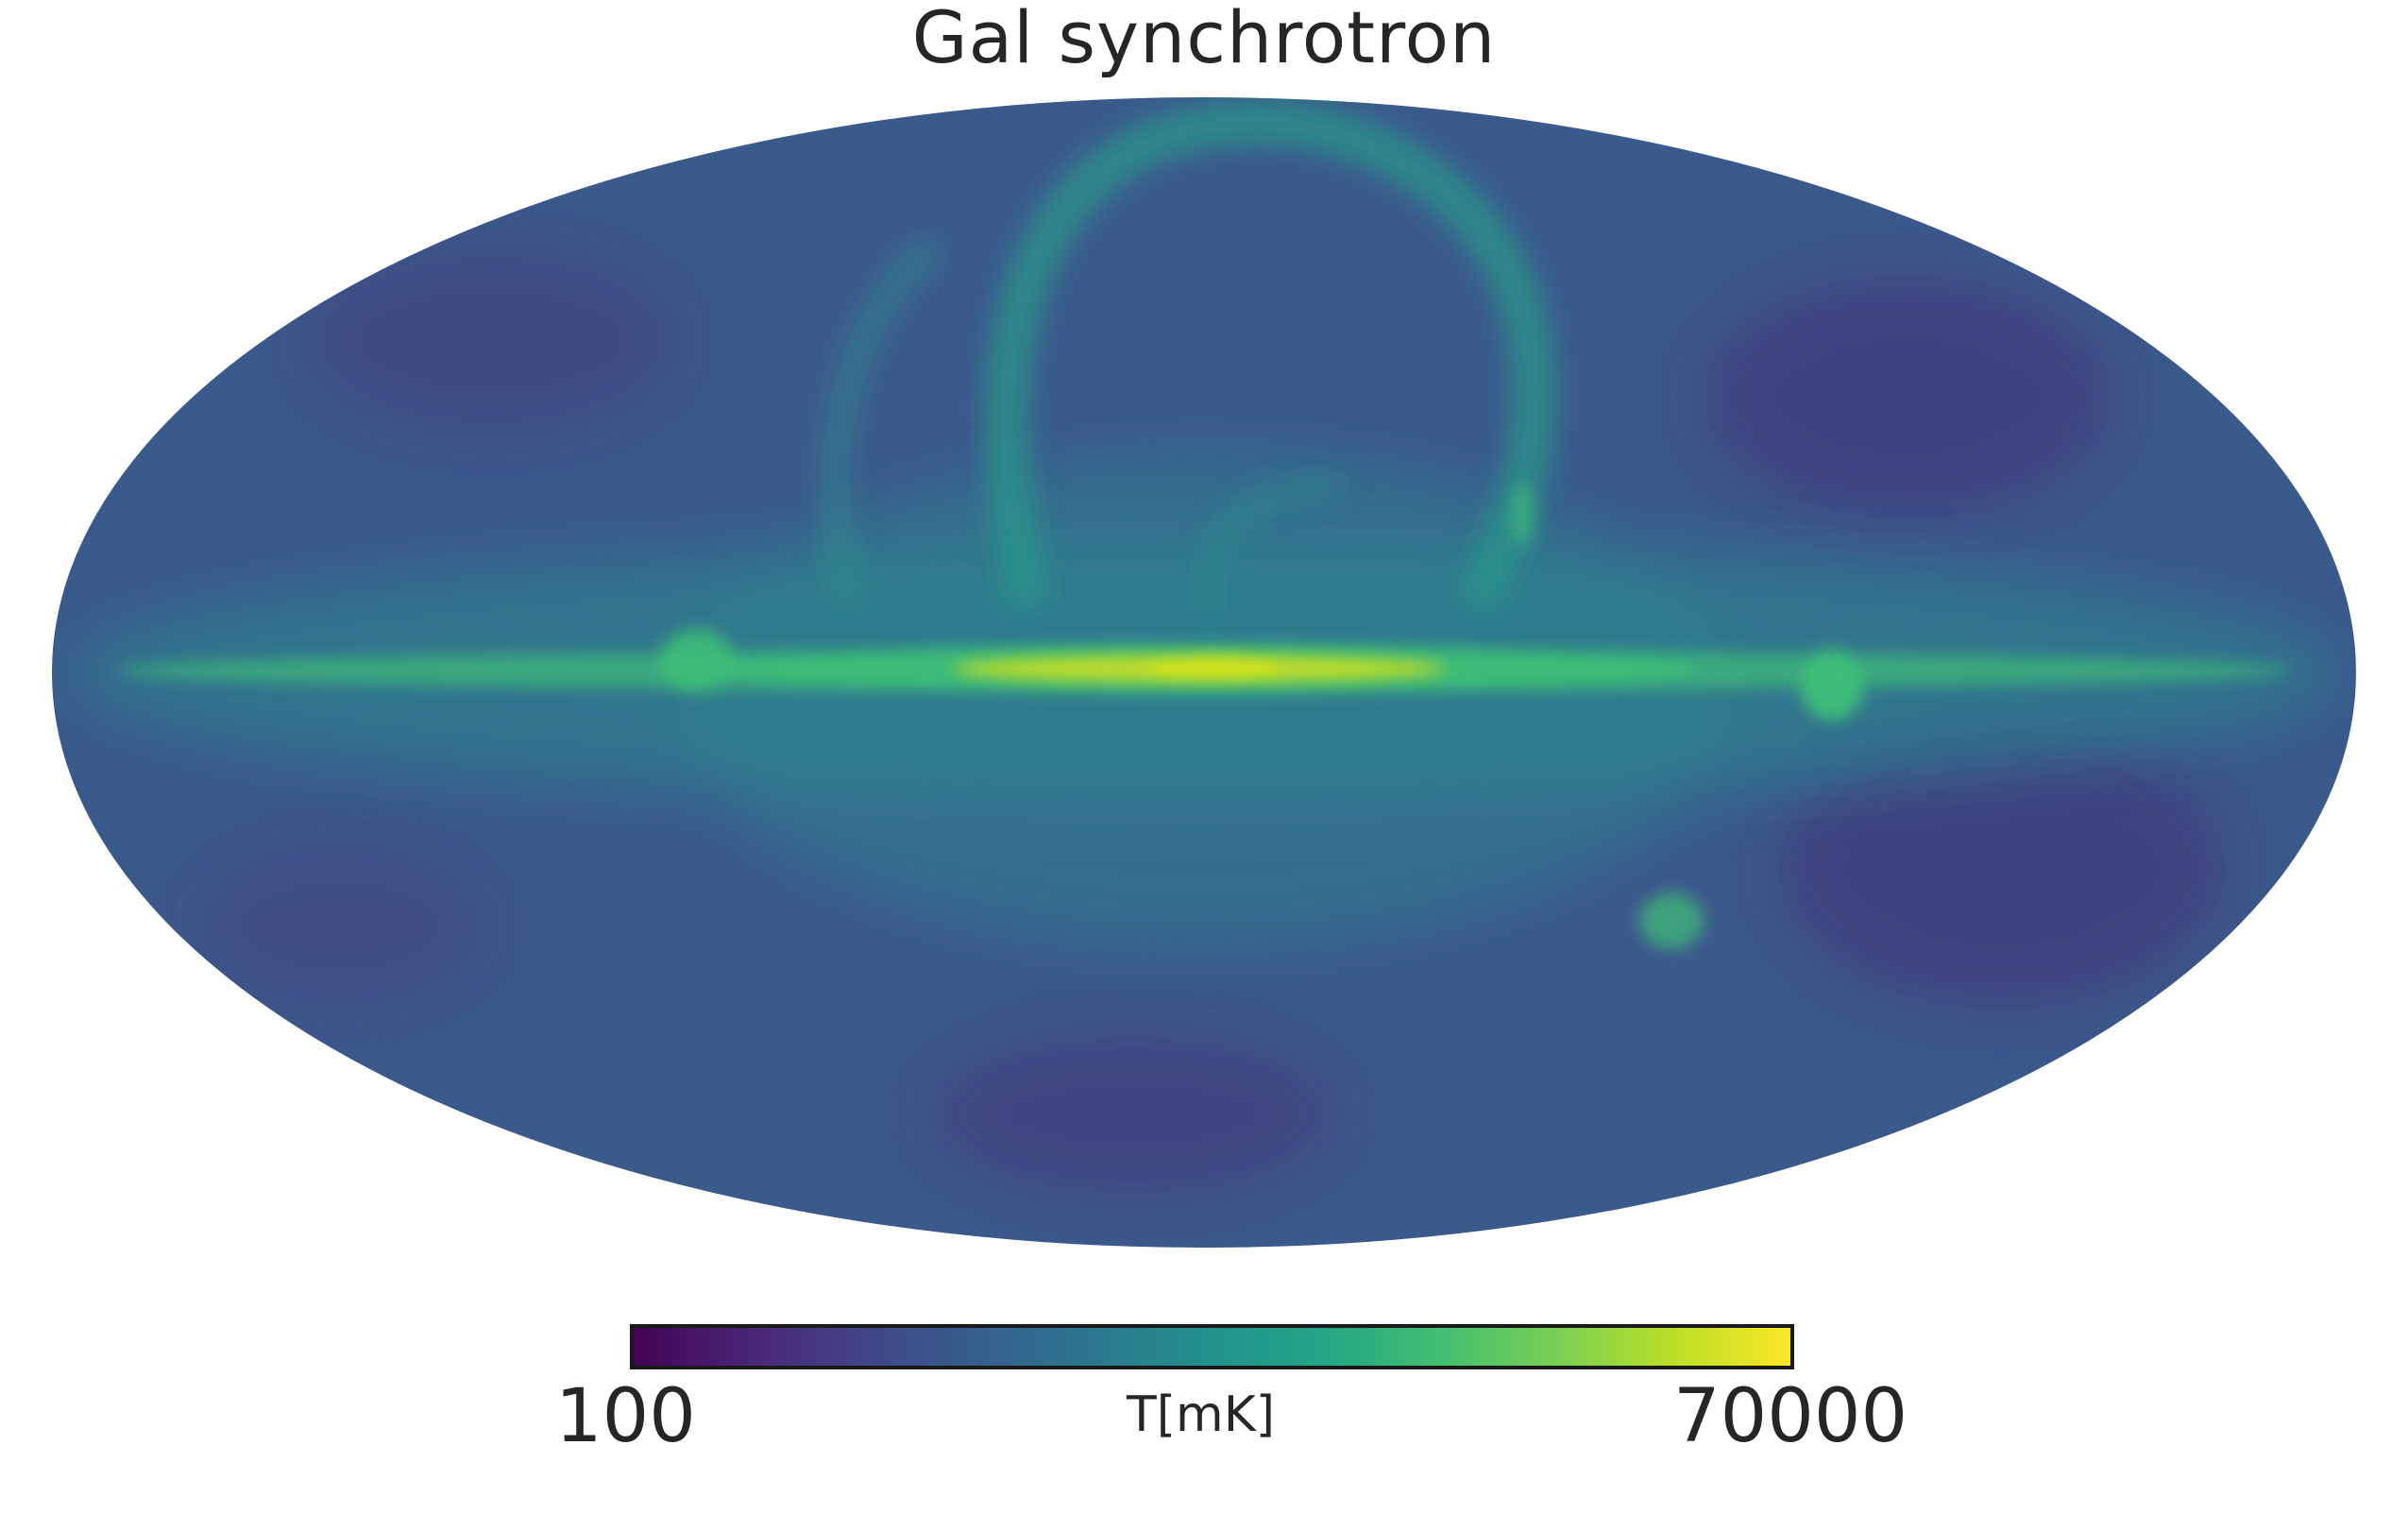 The width and height of the screenshot is (2408, 1530). What do you see at coordinates (1199, 668) in the screenshot?
I see `galactic-center` at bounding box center [1199, 668].